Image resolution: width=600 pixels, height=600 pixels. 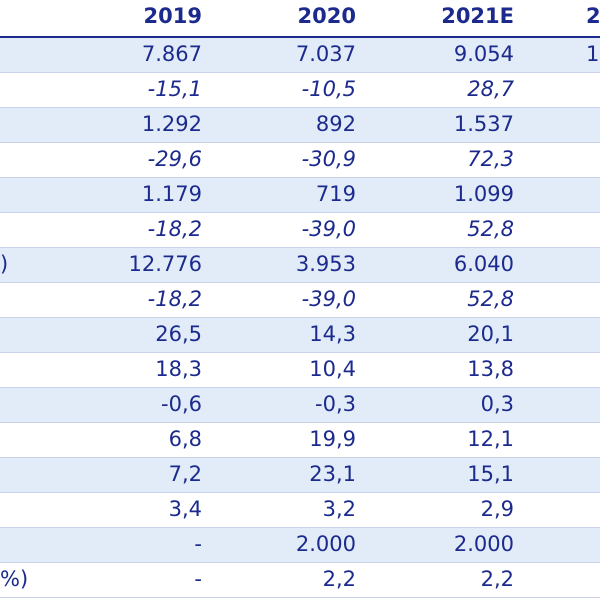 I want to click on cell-2020: 892, so click(x=335, y=124).